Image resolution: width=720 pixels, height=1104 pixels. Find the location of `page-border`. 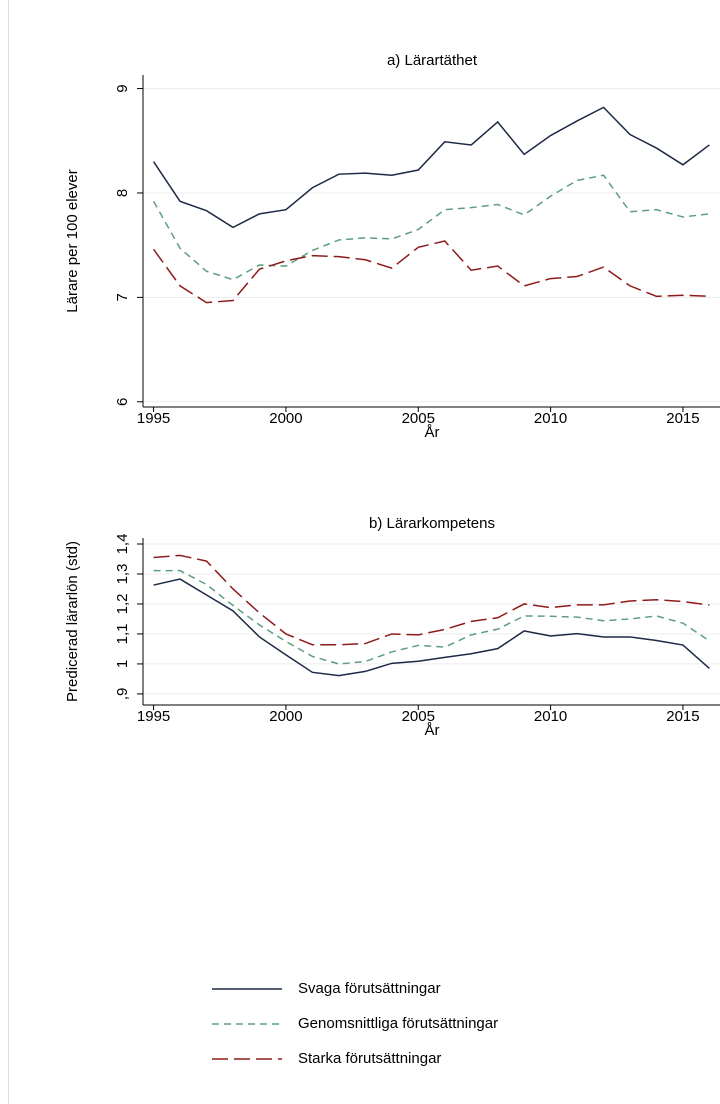

page-border is located at coordinates (8, 552).